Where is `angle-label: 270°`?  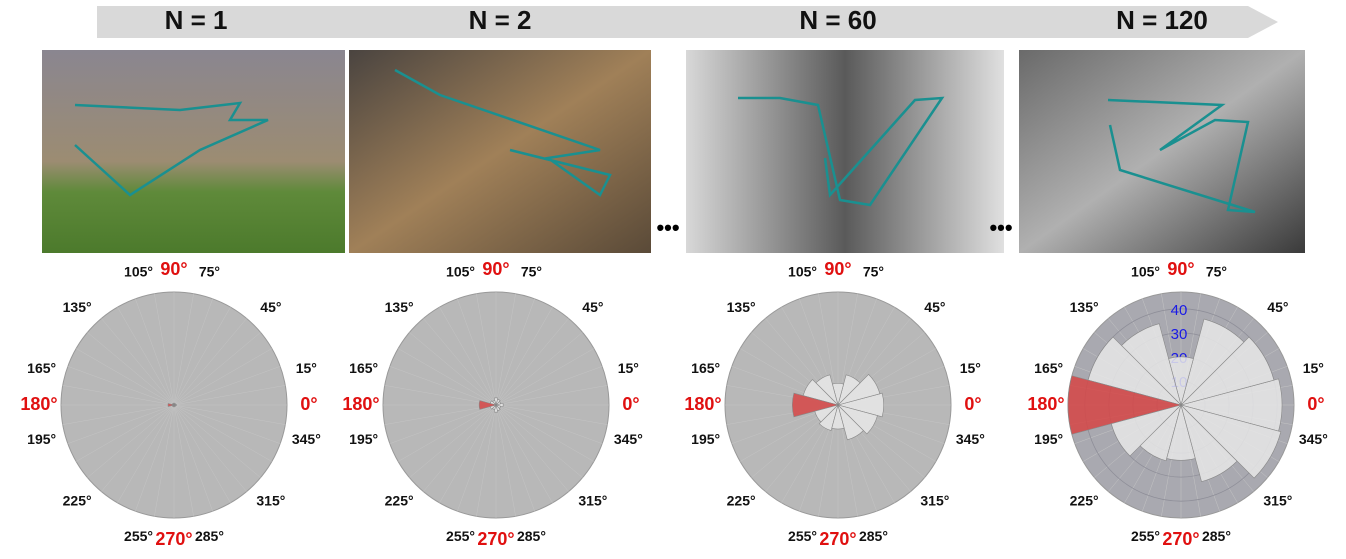
angle-label: 270° is located at coordinates (837, 539).